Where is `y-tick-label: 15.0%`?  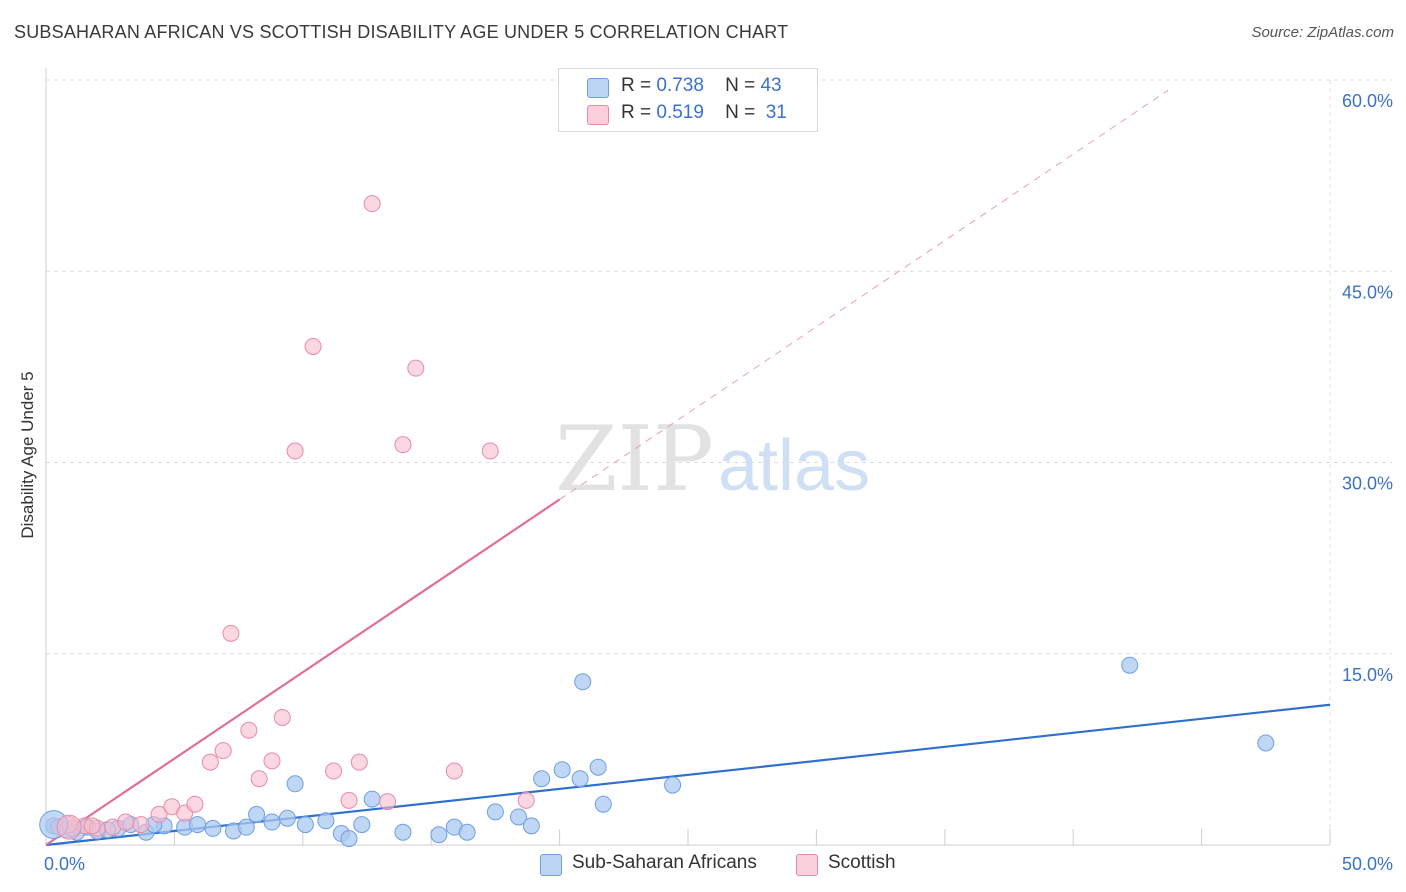
y-tick-label: 15.0% is located at coordinates (1367, 675).